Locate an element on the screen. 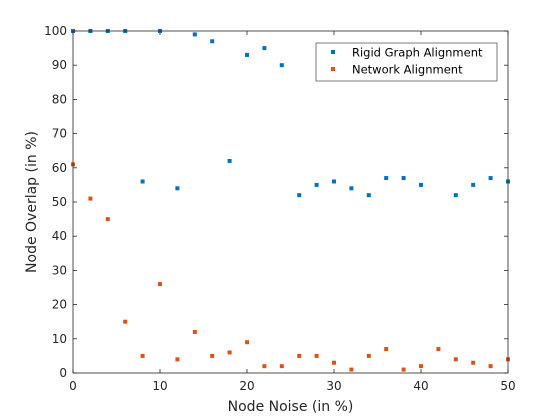  y-tick-label: 10 is located at coordinates (59, 339).